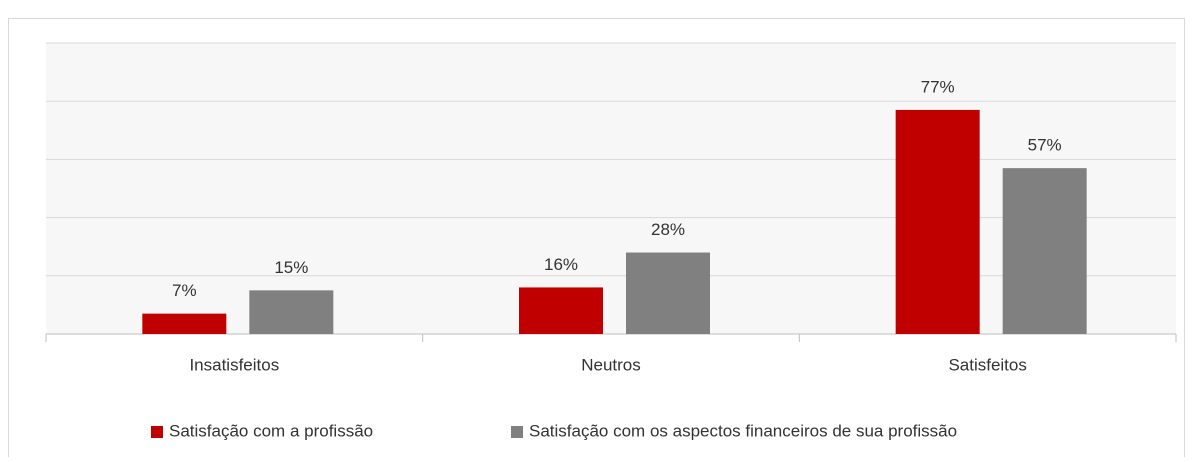  Describe the element at coordinates (987, 364) in the screenshot. I see `x-tick-label: Satisfeitos` at that location.